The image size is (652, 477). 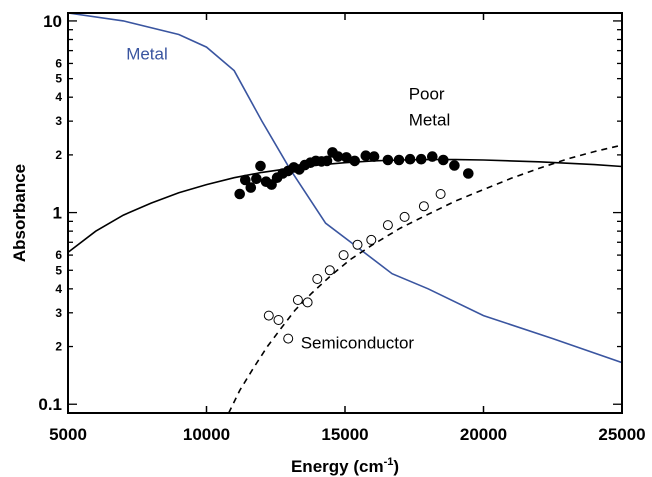 I want to click on y-tick-label: 0.1, so click(x=50, y=404).